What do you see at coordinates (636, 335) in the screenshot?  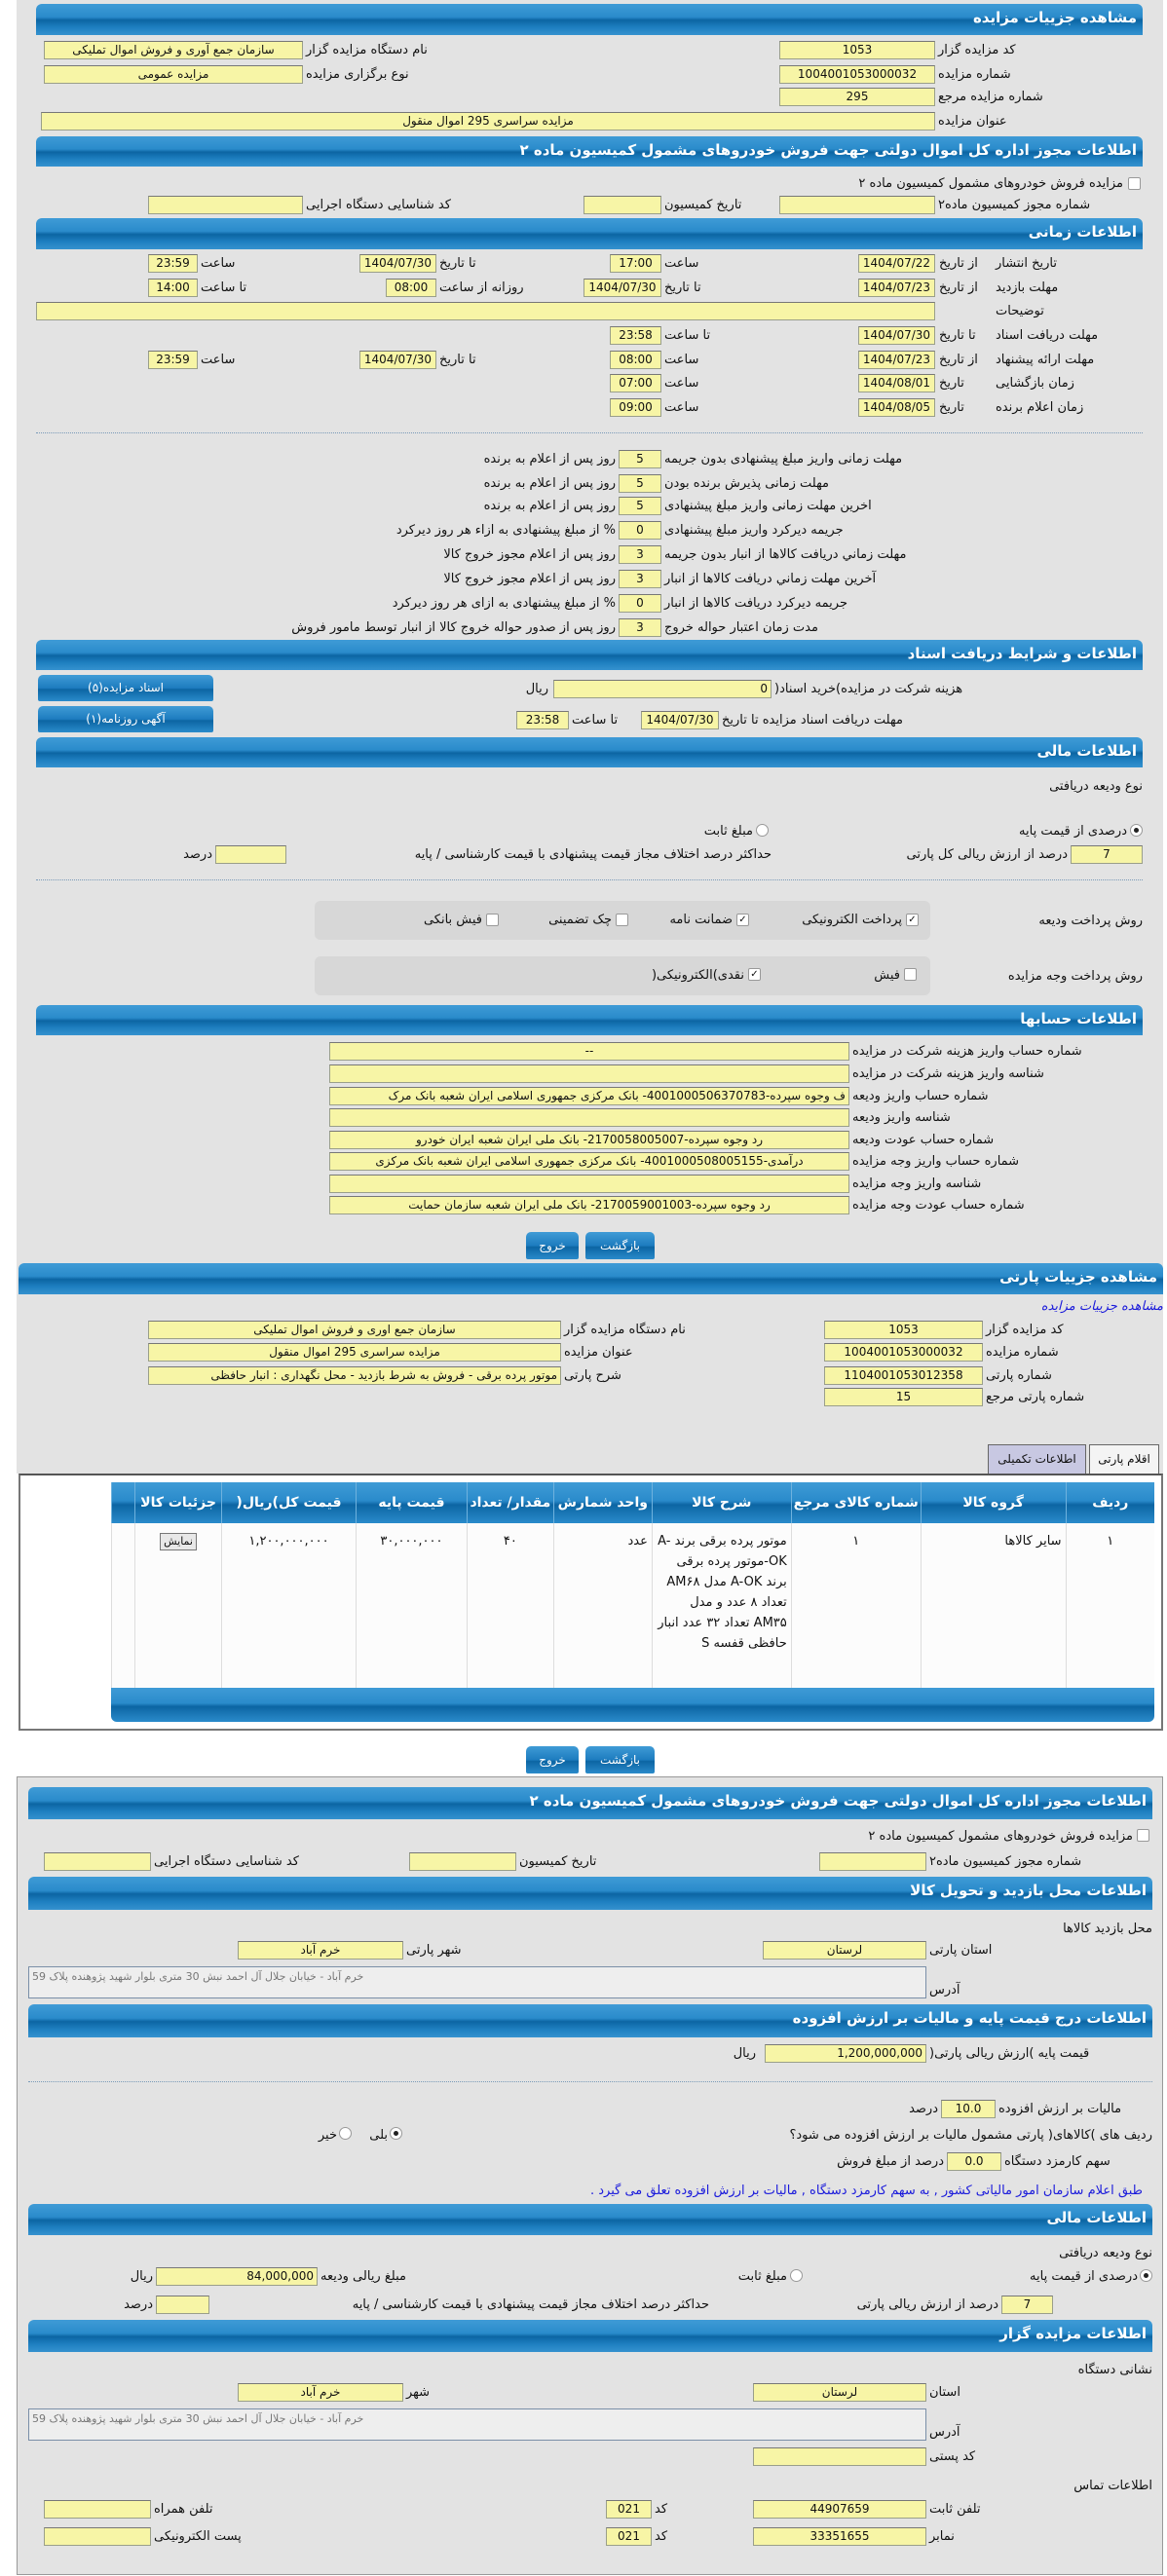 I see `docs-time-field: 23:58` at bounding box center [636, 335].